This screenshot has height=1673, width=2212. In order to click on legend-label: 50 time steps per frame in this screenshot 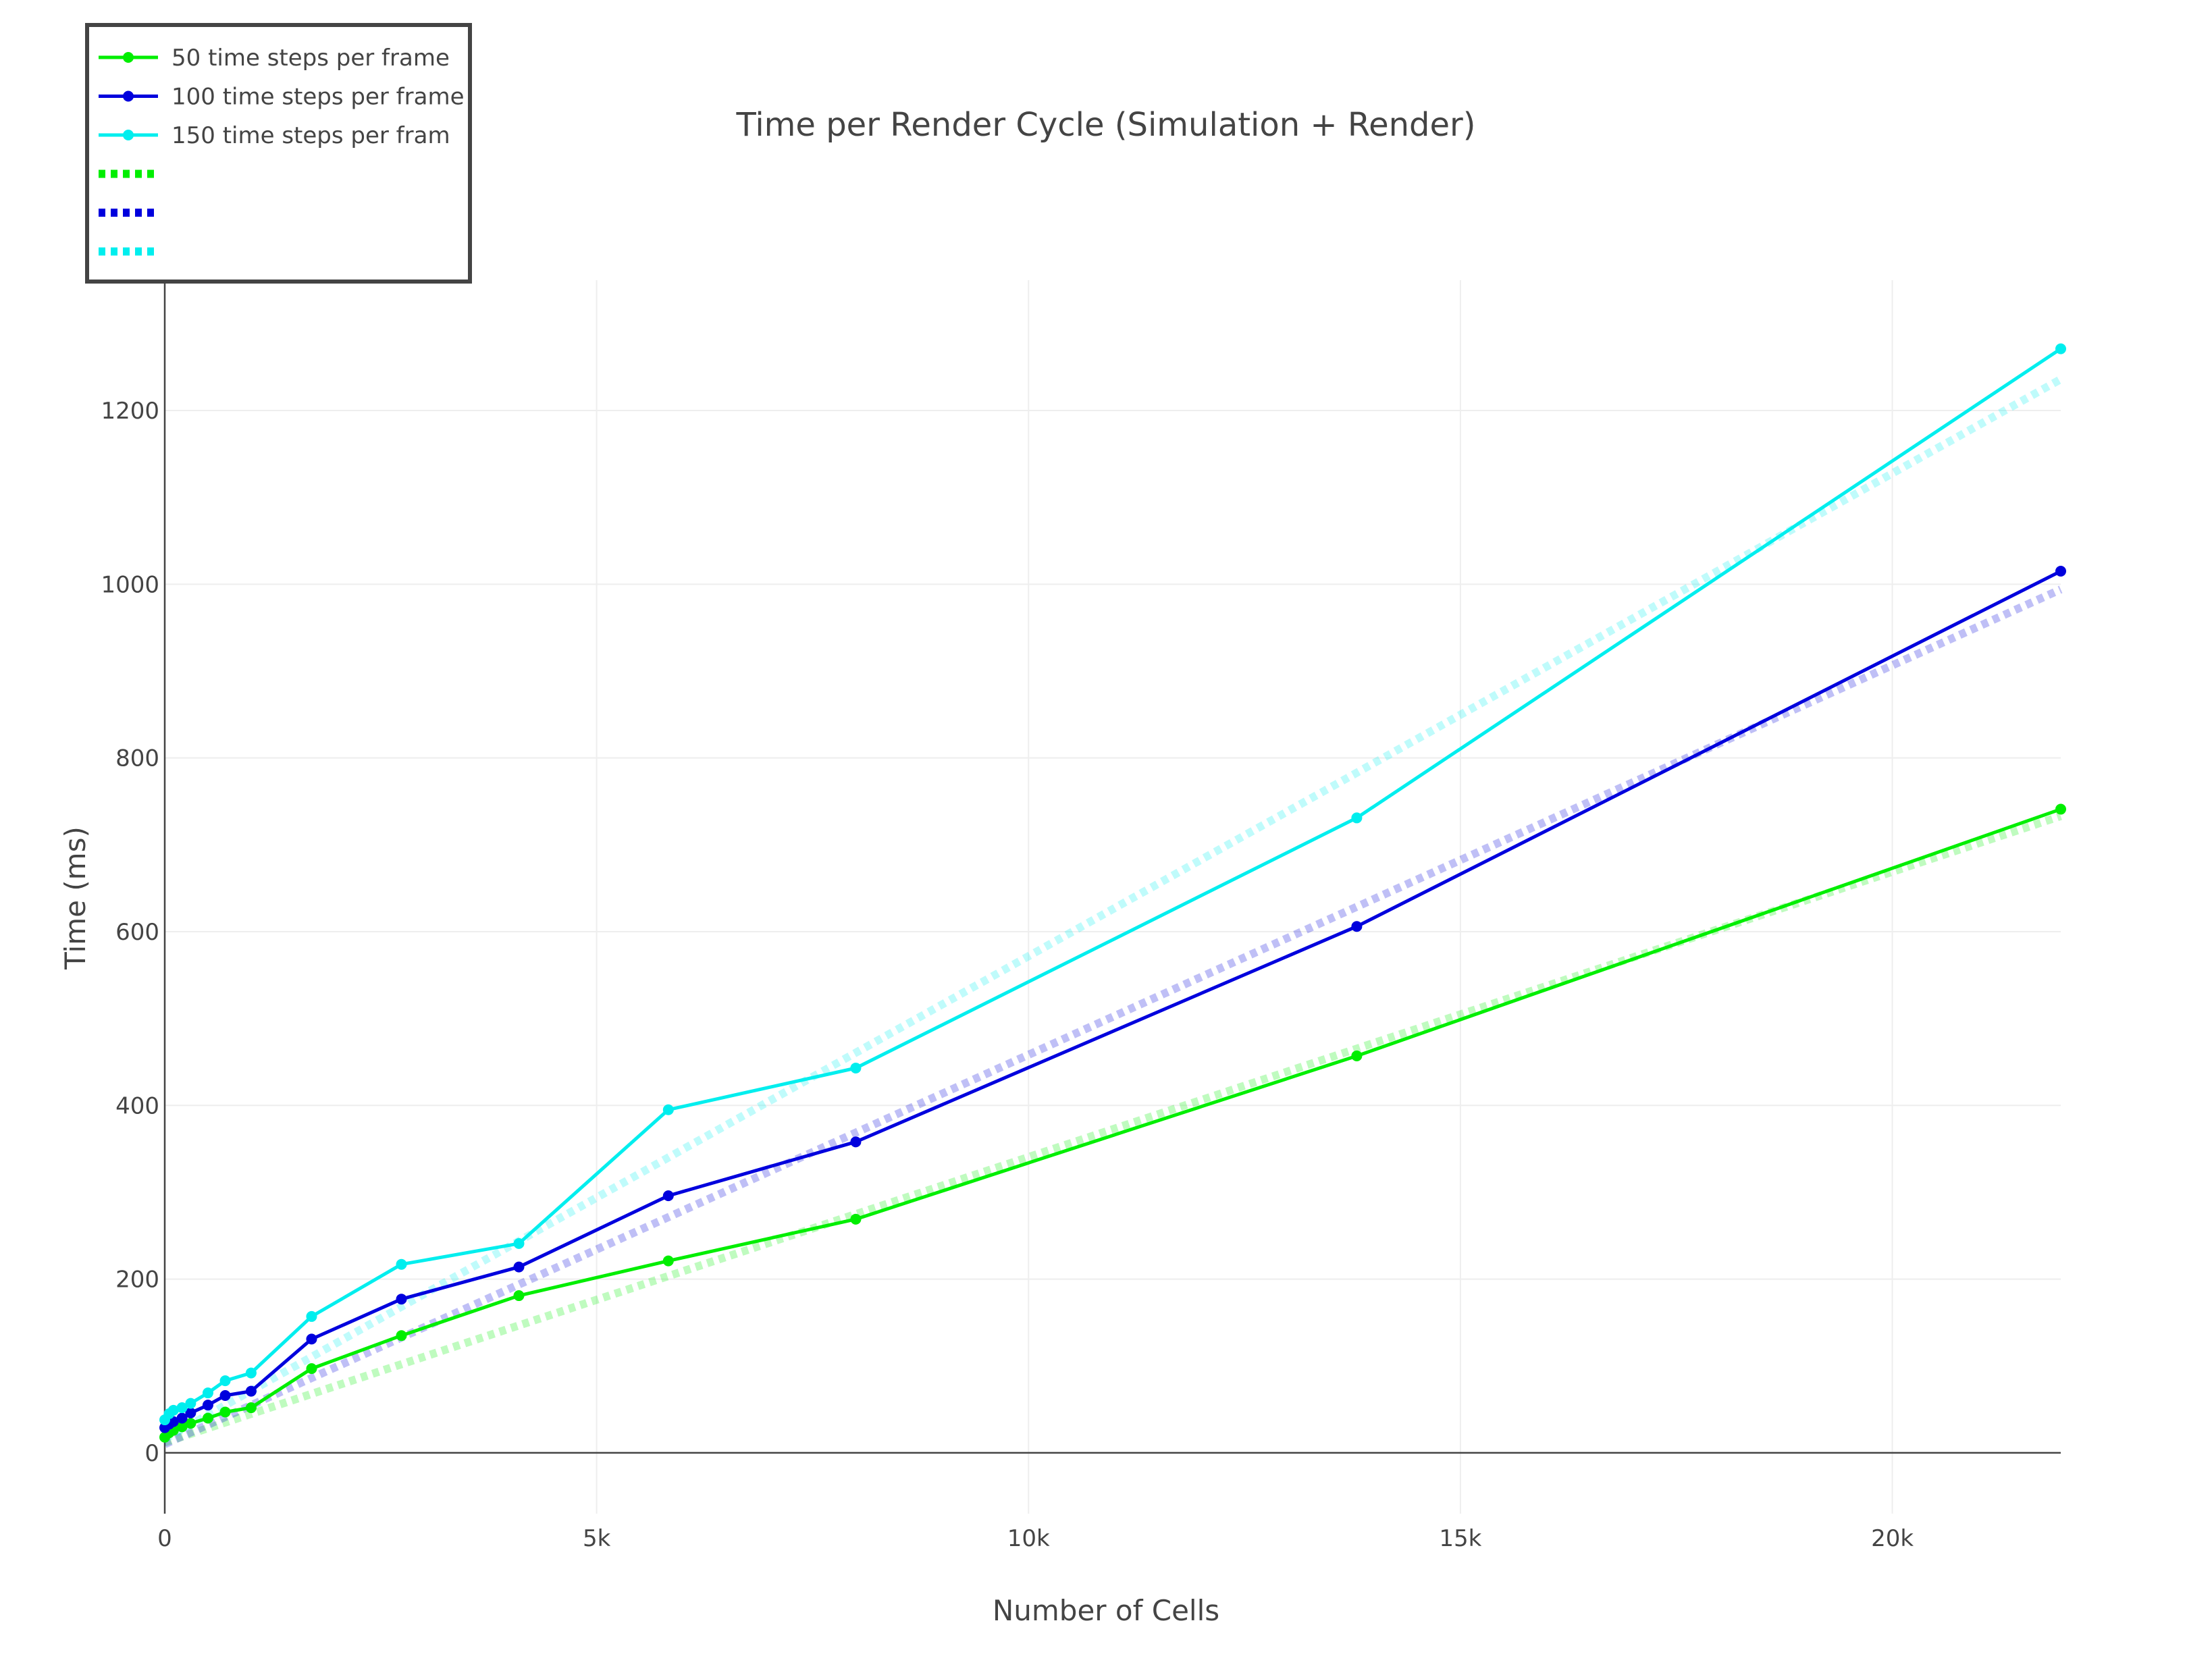, I will do `click(311, 59)`.